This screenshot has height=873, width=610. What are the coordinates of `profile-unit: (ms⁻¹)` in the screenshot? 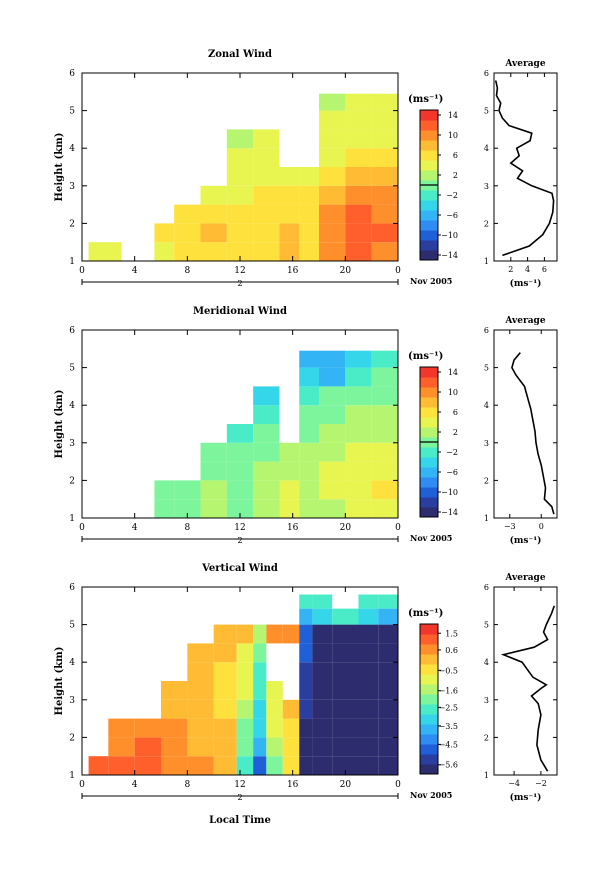 It's located at (526, 540).